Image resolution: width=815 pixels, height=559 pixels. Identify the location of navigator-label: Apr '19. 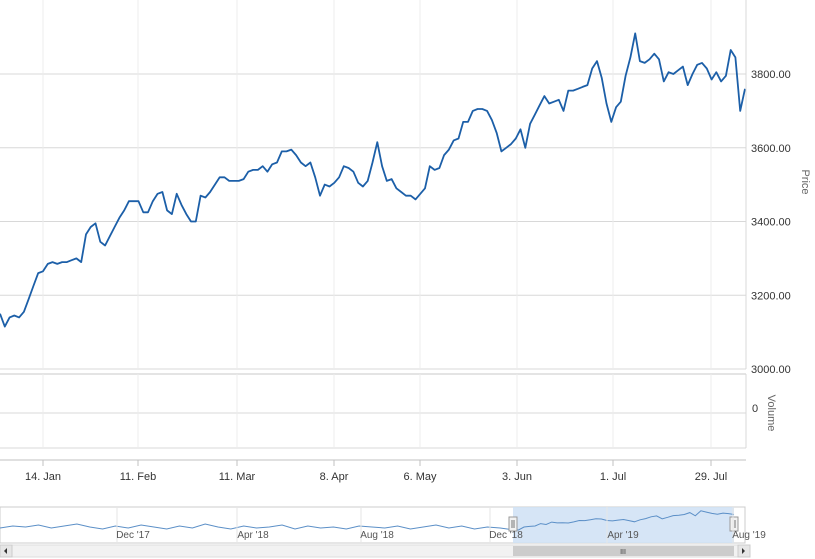
(623, 535).